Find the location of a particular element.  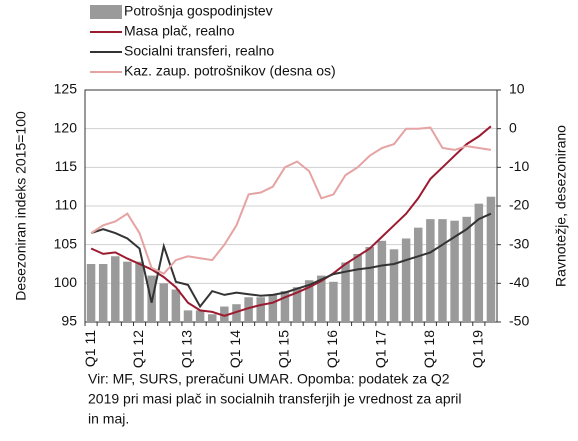

y2-tick-label: -20 is located at coordinates (519, 205).